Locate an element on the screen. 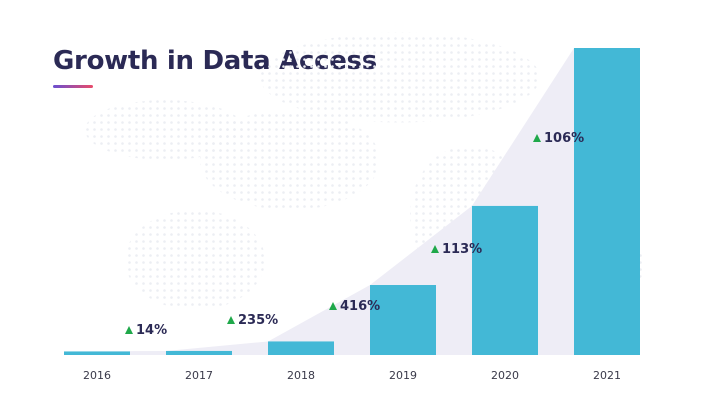 This screenshot has height=405, width=720. growth-percent: 113% is located at coordinates (462, 249).